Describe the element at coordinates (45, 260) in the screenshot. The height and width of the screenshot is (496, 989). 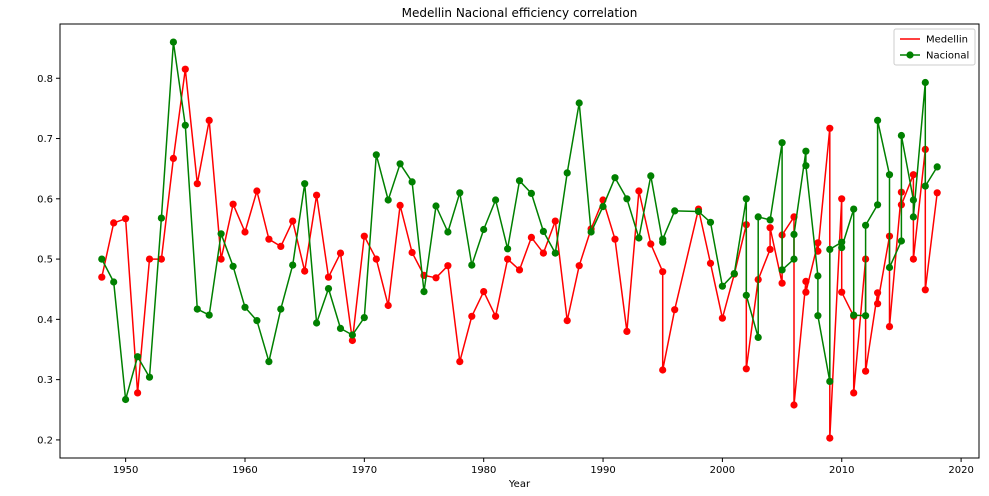
I see `y-tick-label: 0.5` at that location.